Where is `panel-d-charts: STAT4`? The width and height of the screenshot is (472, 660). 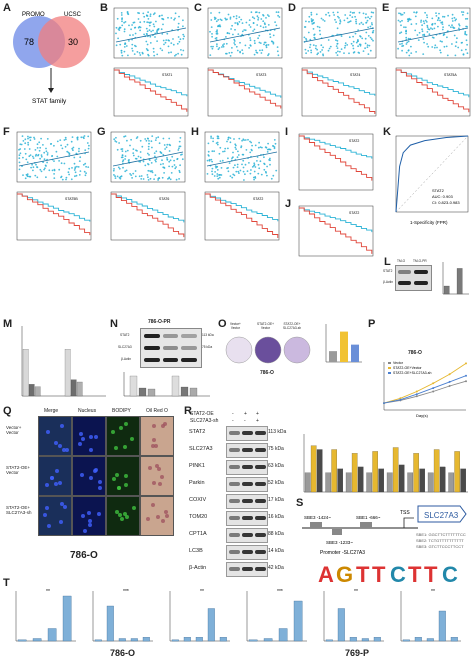 panel-d-charts: STAT4 is located at coordinates (339, 62).